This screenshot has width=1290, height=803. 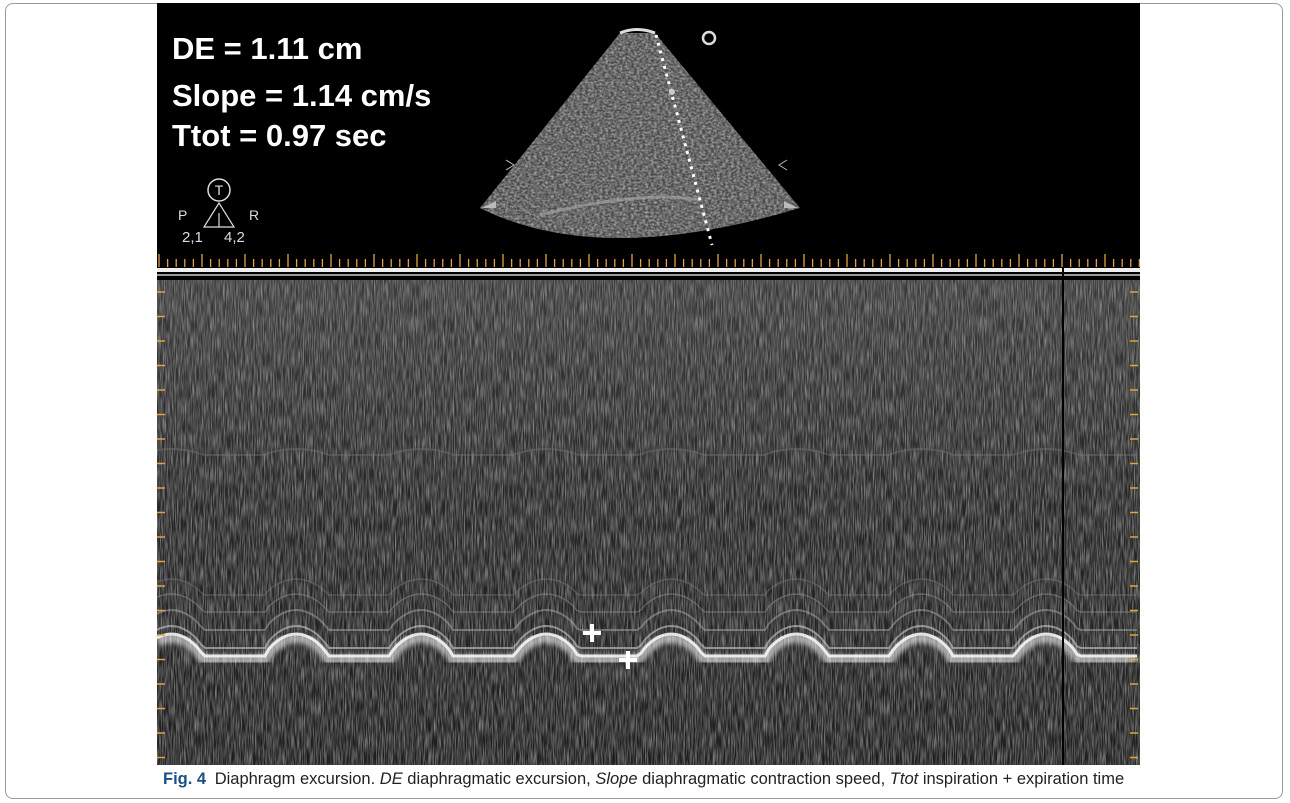 I want to click on measurement: Slope = 1.14 cm/s, so click(x=301, y=95).